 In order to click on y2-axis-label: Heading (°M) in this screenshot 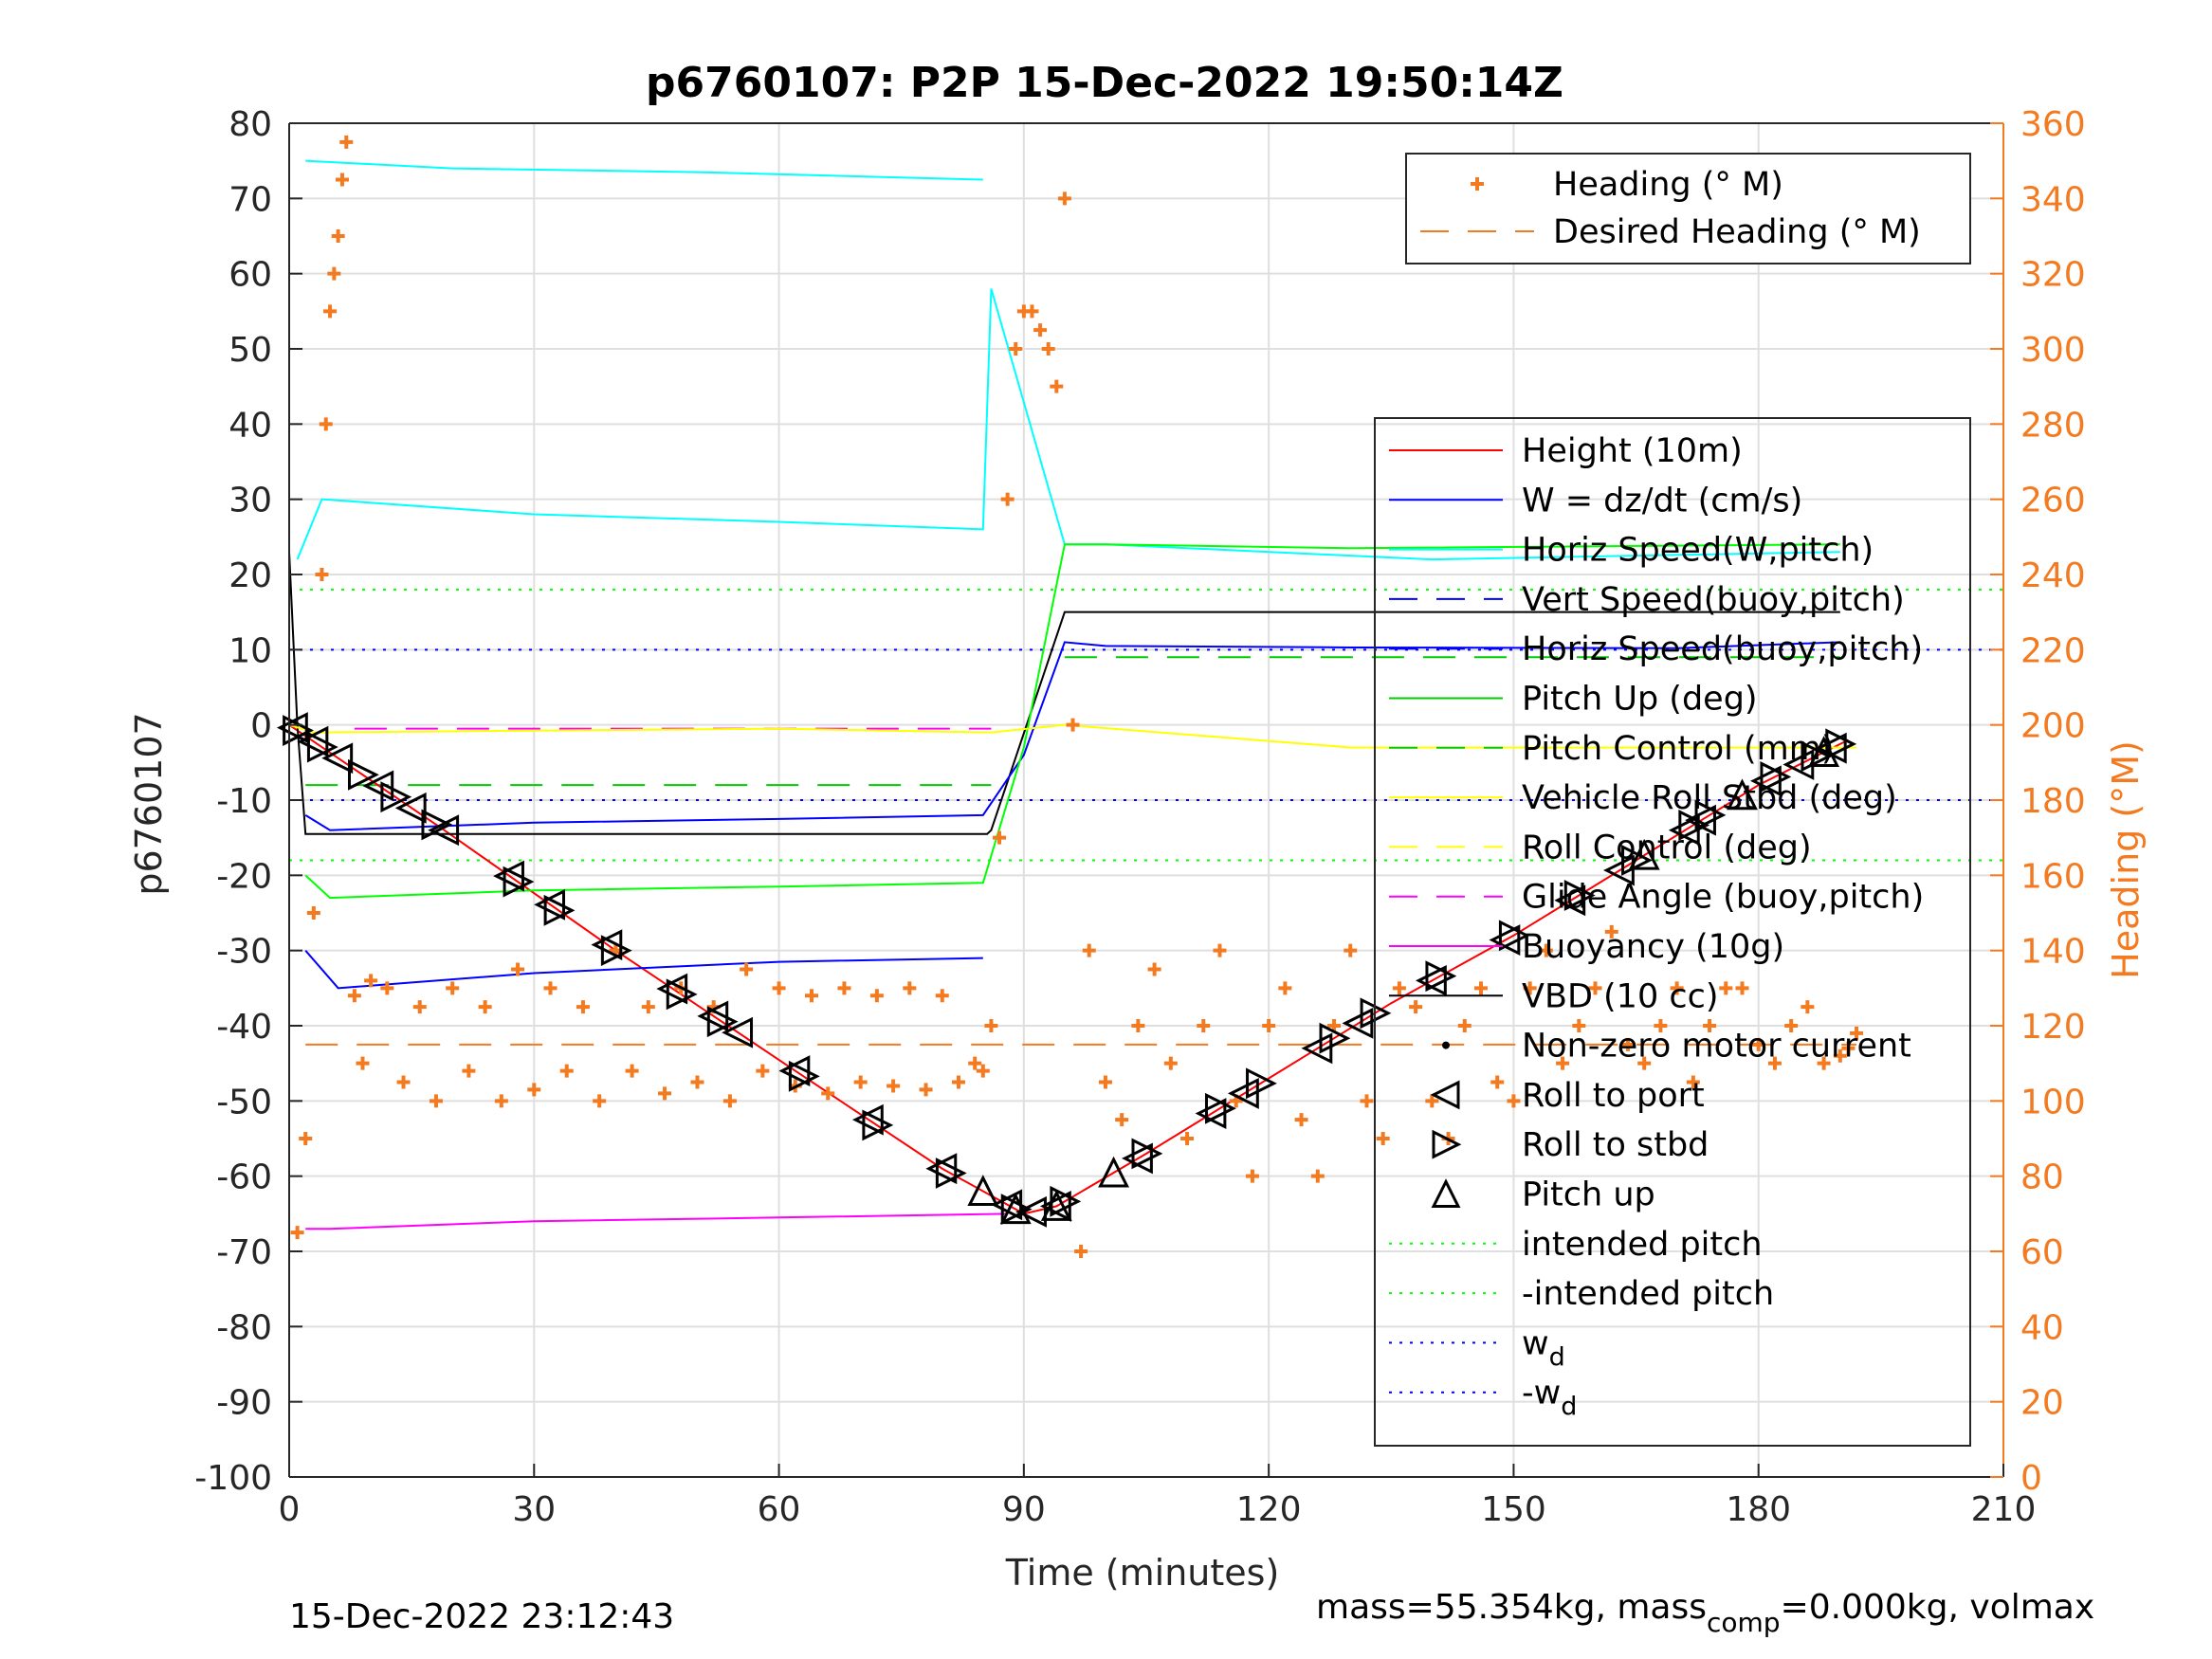, I will do `click(2126, 859)`.